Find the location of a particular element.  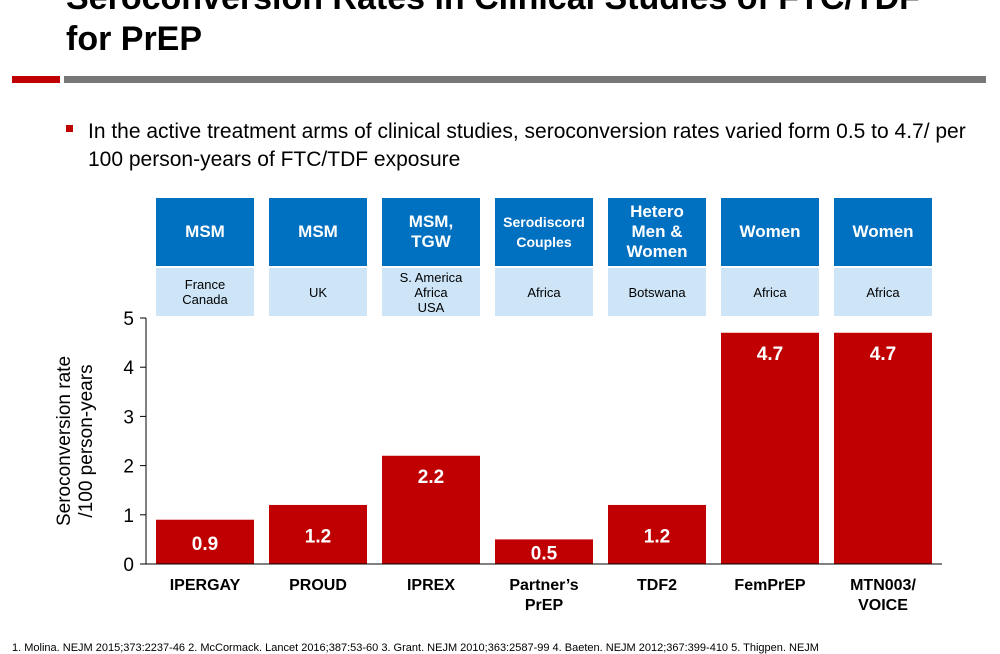

region-label: S. America Africa USA is located at coordinates (431, 292).